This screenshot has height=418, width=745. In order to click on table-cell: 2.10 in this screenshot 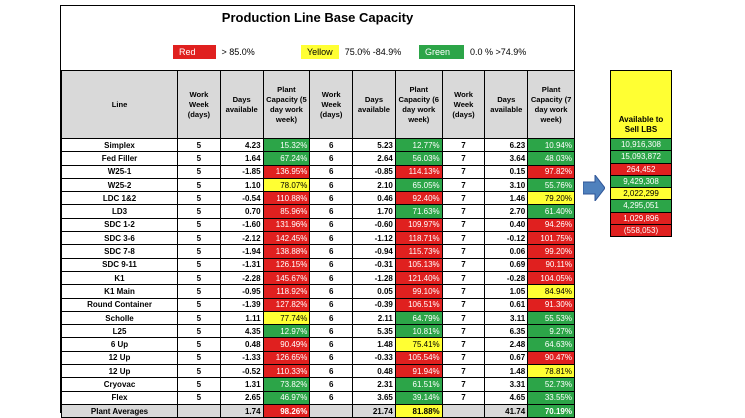, I will do `click(374, 185)`.